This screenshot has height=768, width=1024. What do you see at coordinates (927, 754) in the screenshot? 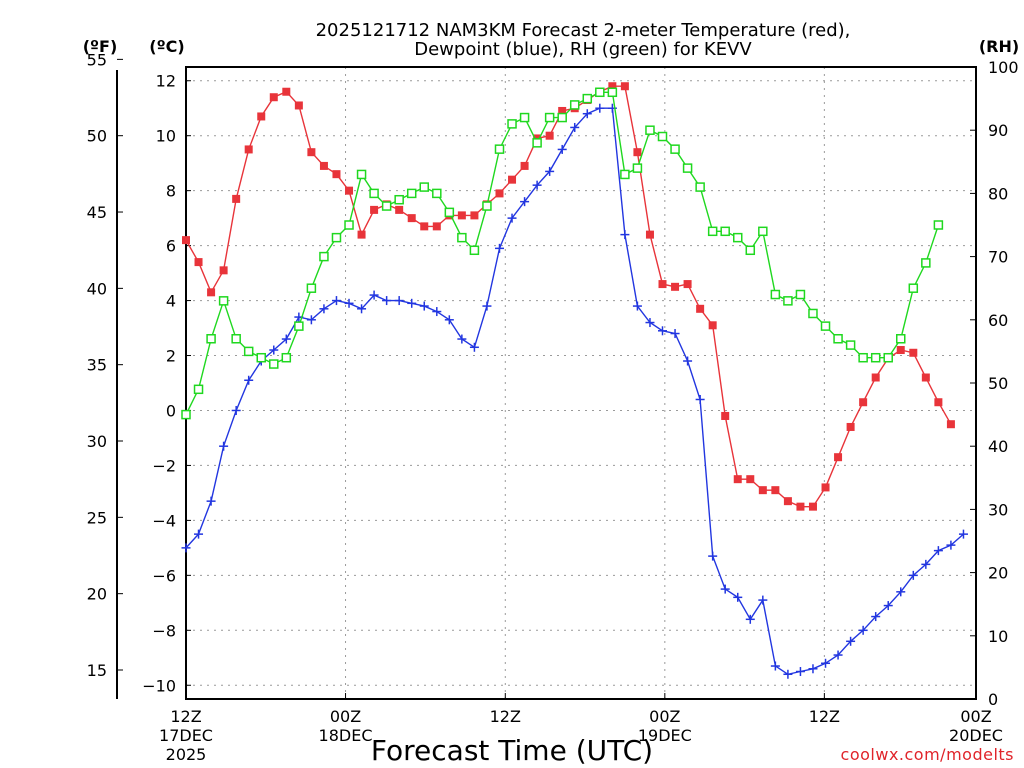
I see `credit-label: coolwx.com/modelts` at bounding box center [927, 754].